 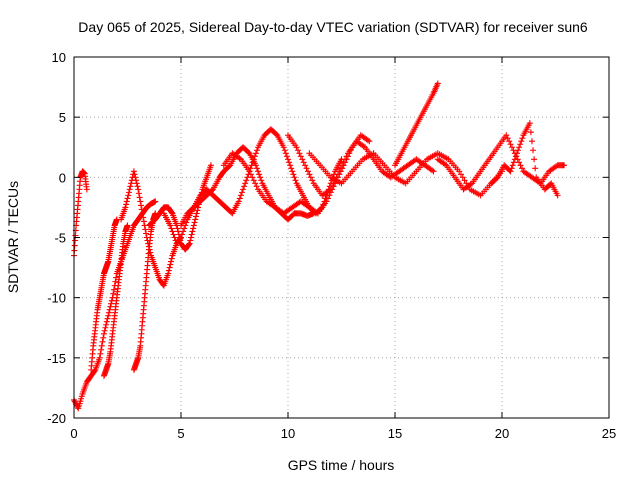 I want to click on series-track-b, so click(x=80, y=213).